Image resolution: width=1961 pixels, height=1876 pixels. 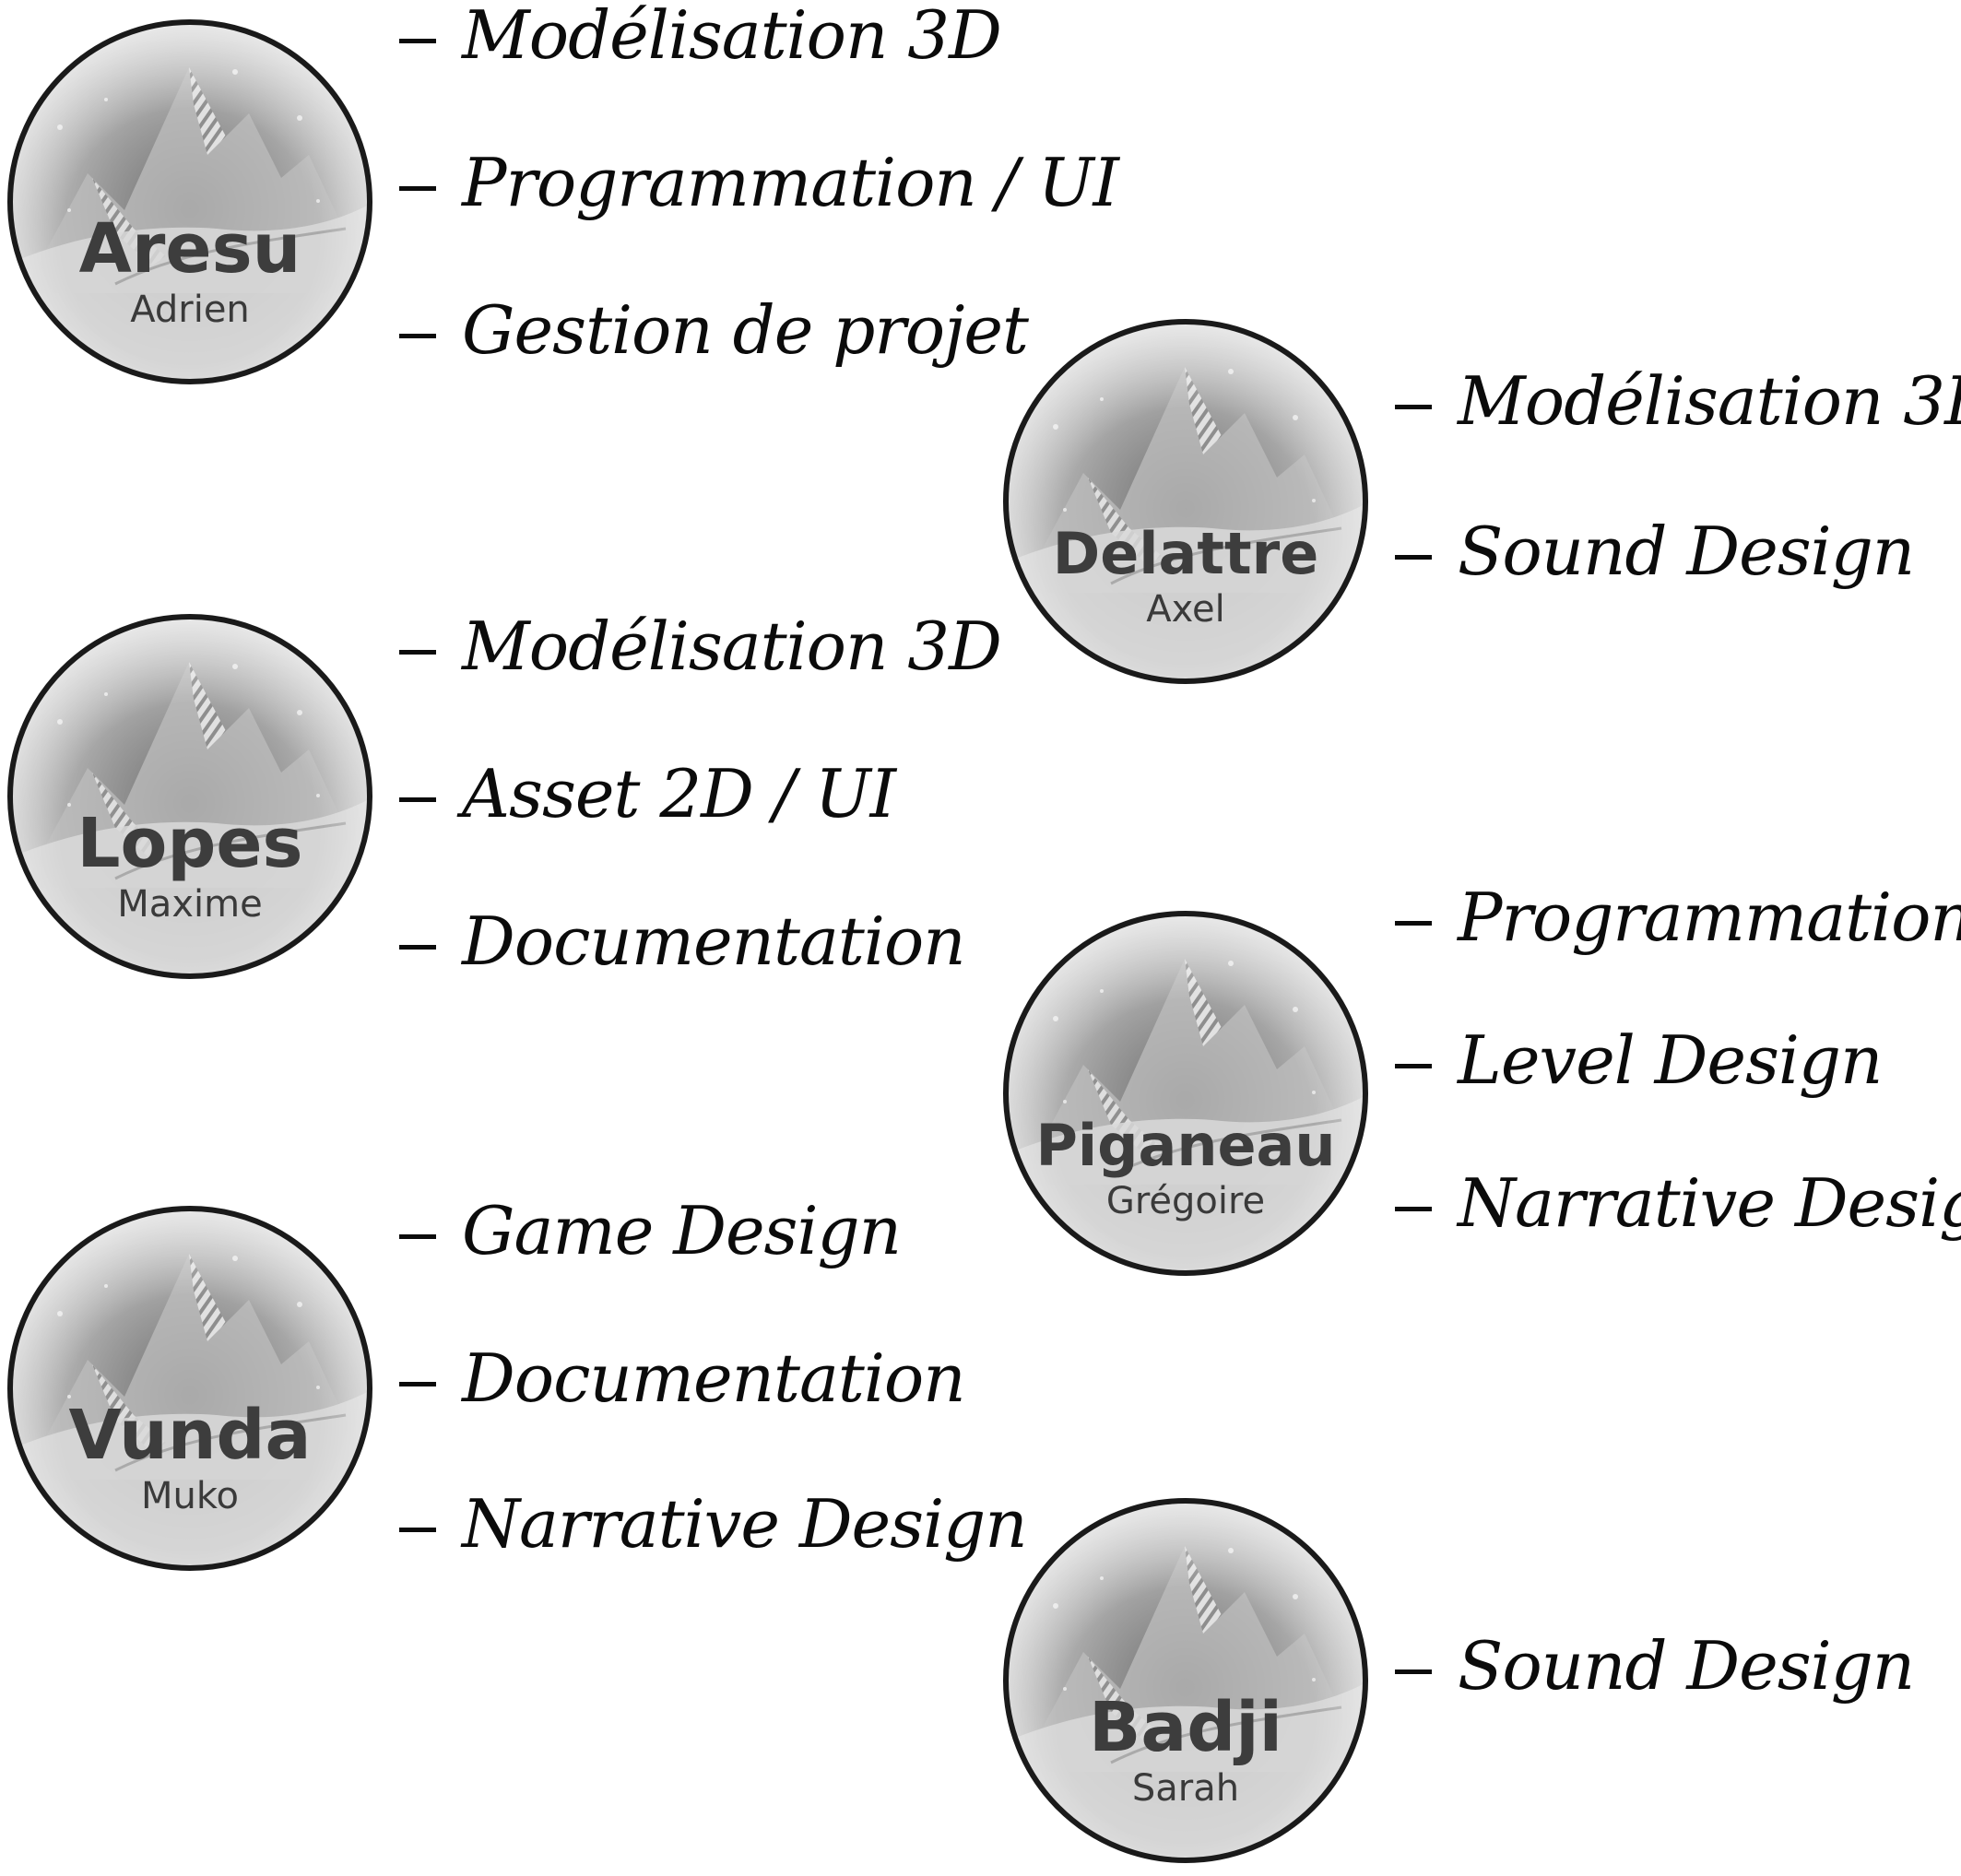 What do you see at coordinates (190, 905) in the screenshot?
I see `member-firstname: Maxime` at bounding box center [190, 905].